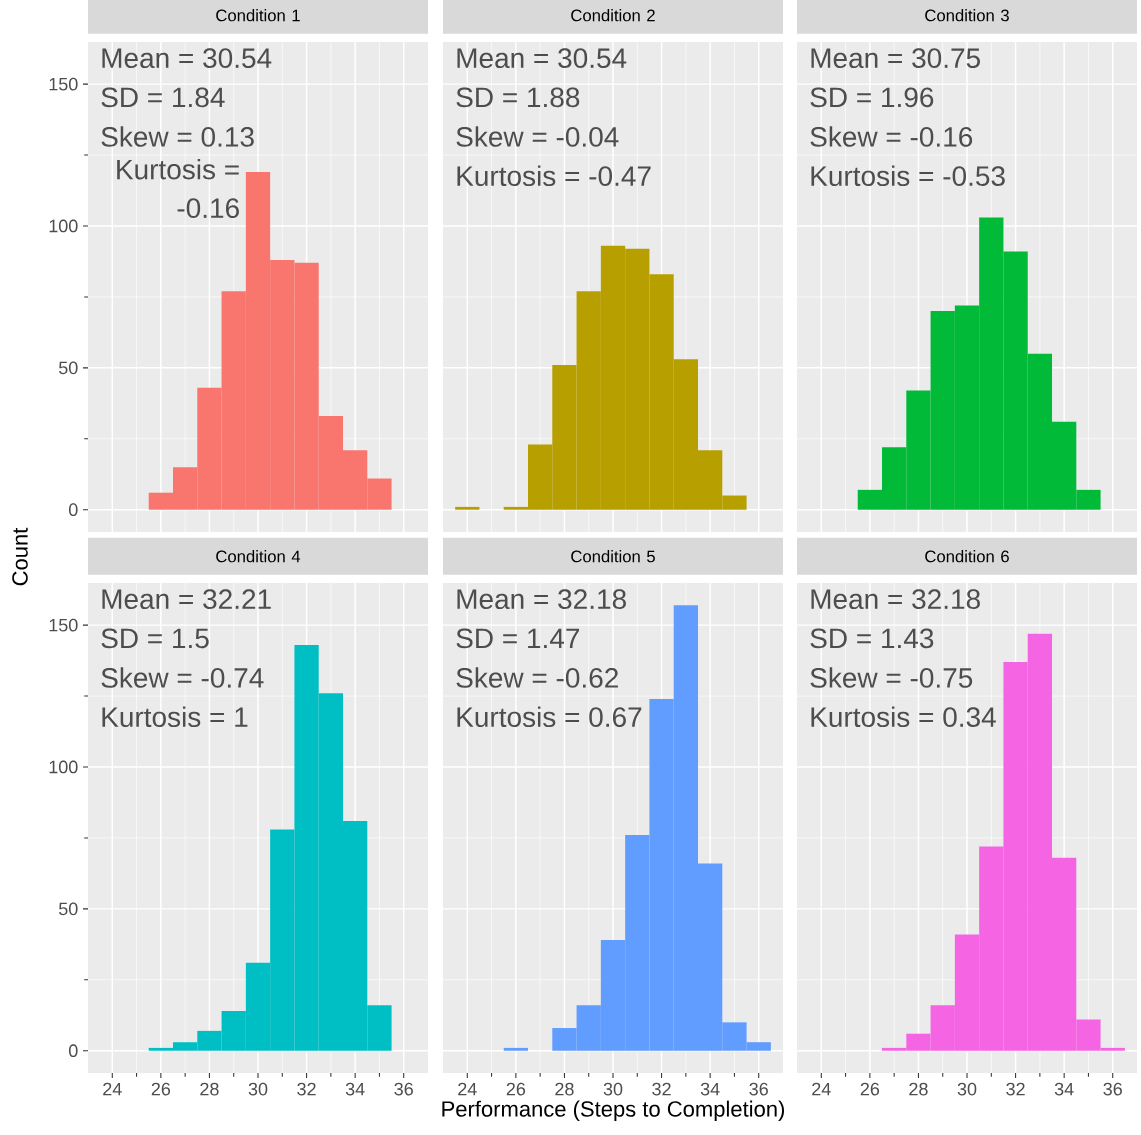 The image size is (1141, 1135). Describe the element at coordinates (175, 717) in the screenshot. I see `annotation: Kurtosis = 1` at that location.